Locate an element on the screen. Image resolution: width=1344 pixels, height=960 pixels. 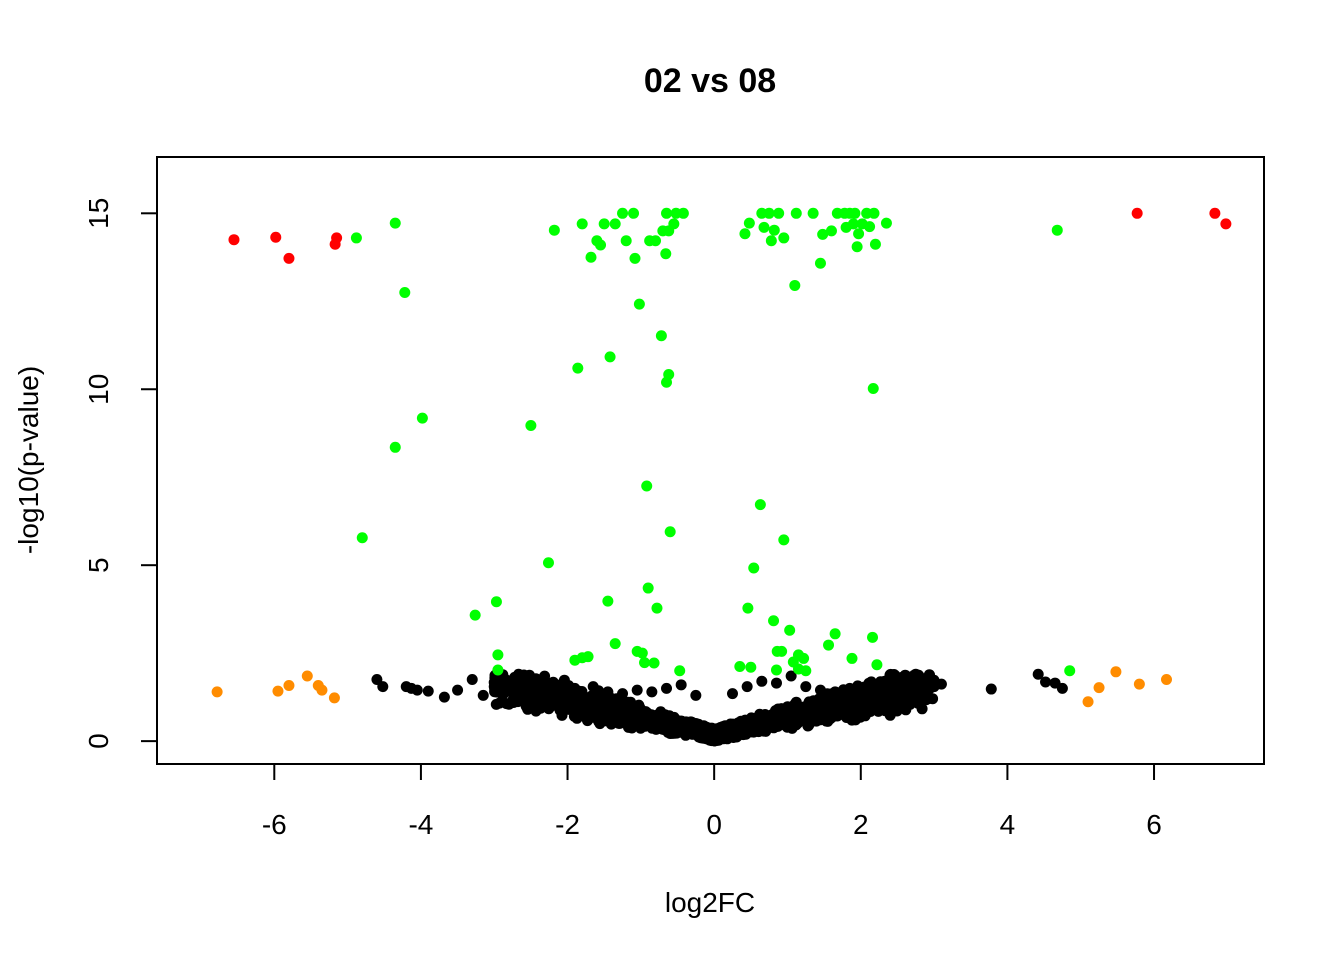
y-tick-label: 10 is located at coordinates (98, 389).